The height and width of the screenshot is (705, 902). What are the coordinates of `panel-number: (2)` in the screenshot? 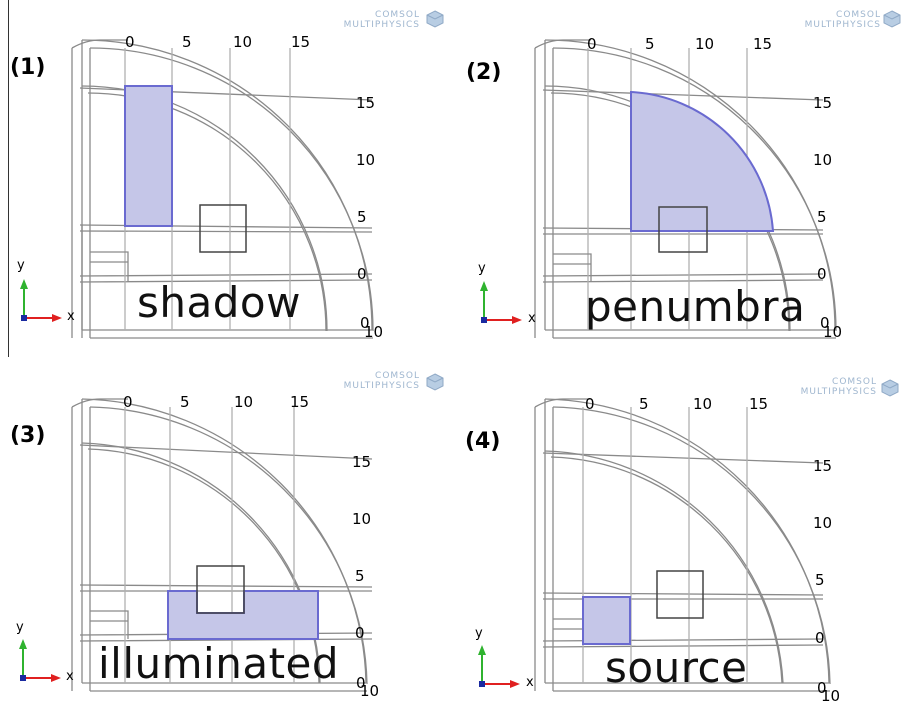 It's located at (484, 72).